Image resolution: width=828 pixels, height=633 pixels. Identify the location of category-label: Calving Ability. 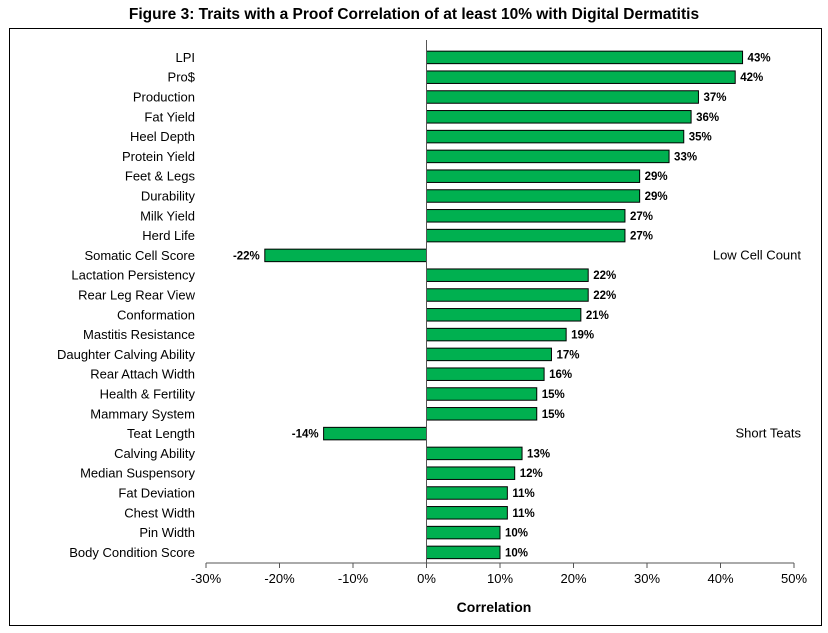
(154, 453).